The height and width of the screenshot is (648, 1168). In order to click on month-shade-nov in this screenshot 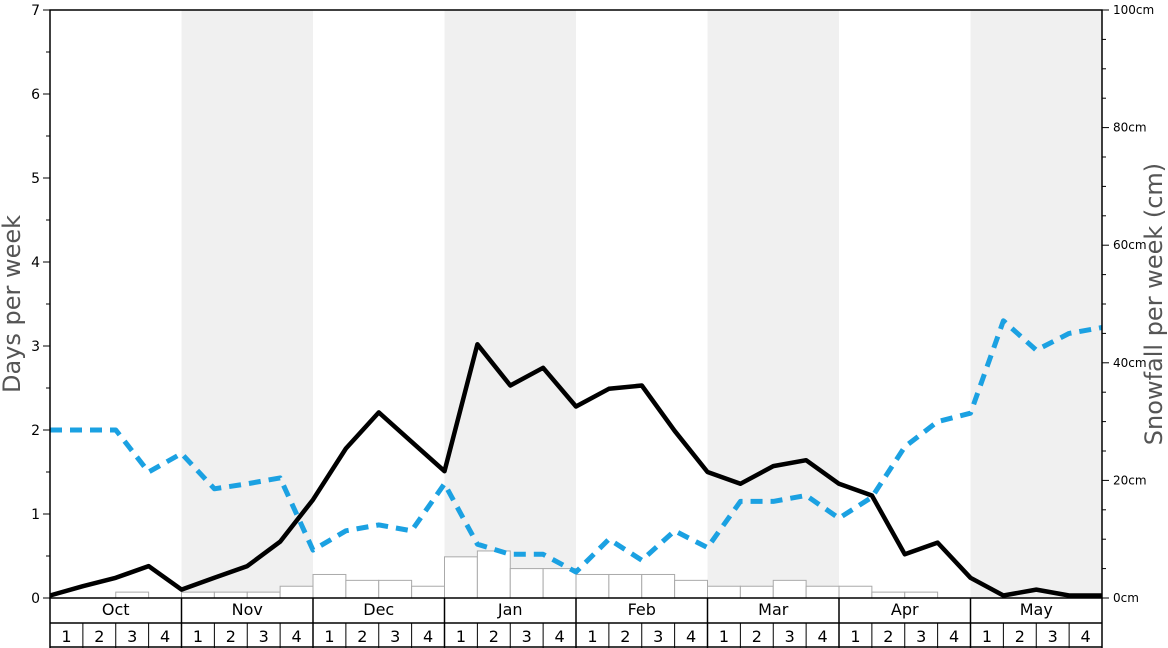, I will do `click(247, 304)`.